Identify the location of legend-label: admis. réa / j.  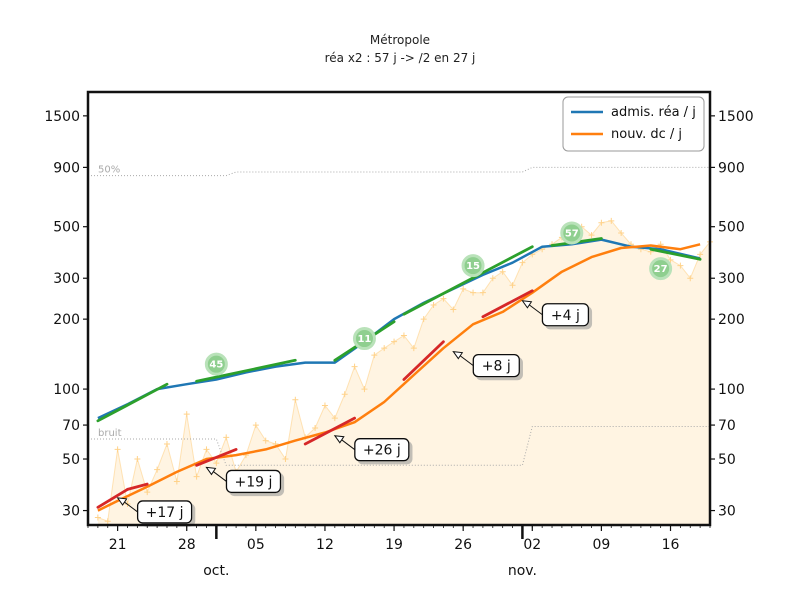
(653, 112).